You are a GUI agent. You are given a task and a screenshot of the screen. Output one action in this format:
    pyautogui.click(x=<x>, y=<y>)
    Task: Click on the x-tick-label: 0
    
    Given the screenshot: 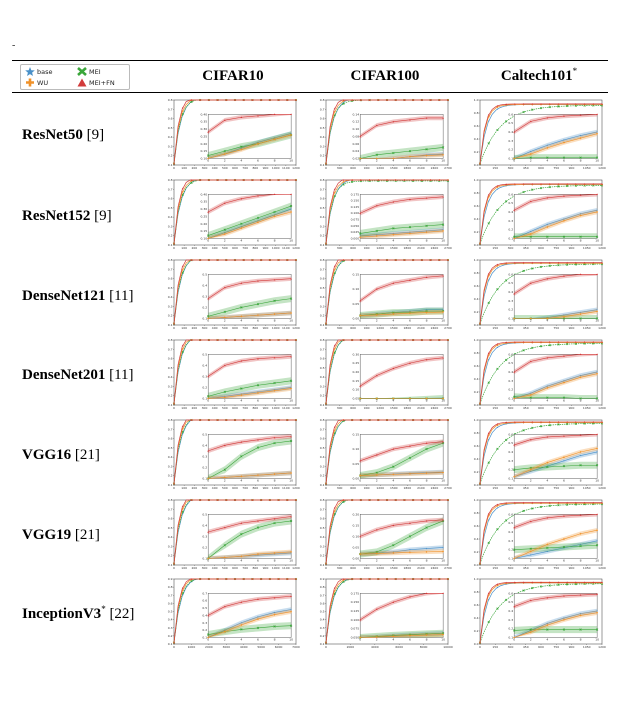 What is the action you would take?
    pyautogui.click(x=326, y=488)
    